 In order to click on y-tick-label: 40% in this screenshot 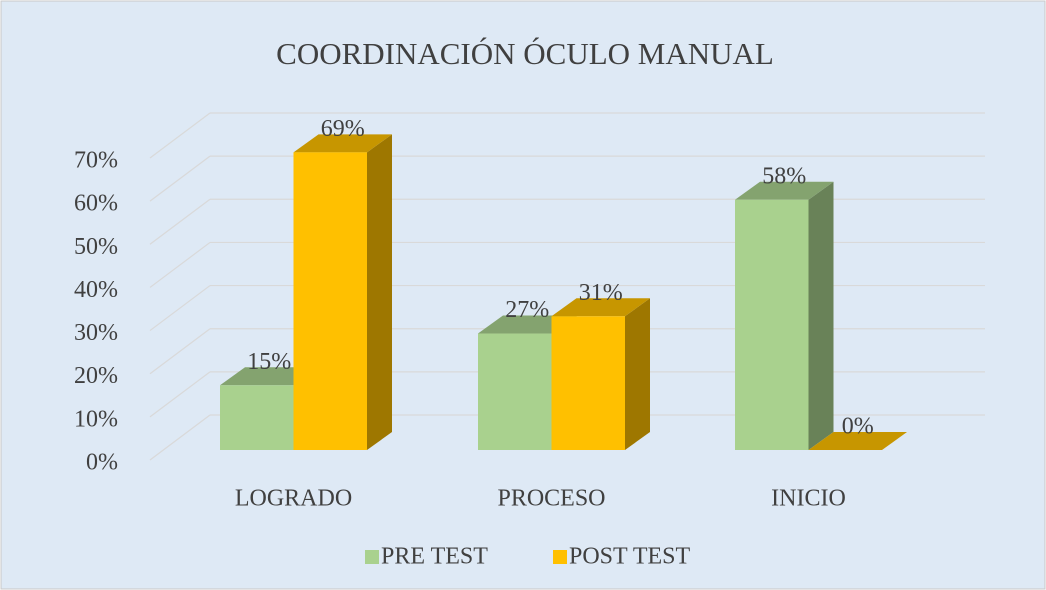, I will do `click(96, 290)`.